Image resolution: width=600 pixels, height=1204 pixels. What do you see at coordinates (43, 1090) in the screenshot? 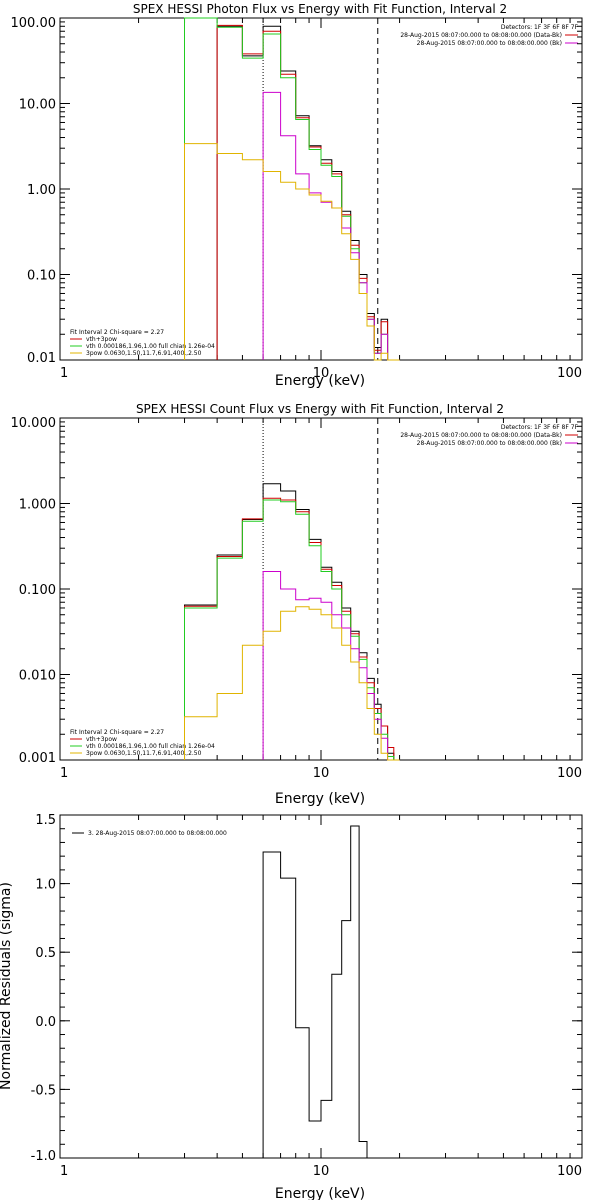
I see `residuals-y-tick-label: -0.5` at bounding box center [43, 1090].